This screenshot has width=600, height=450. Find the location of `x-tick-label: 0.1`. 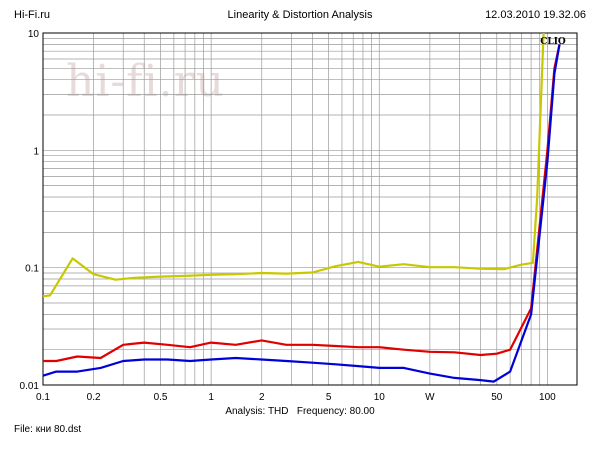

x-tick-label: 0.1 is located at coordinates (43, 397).